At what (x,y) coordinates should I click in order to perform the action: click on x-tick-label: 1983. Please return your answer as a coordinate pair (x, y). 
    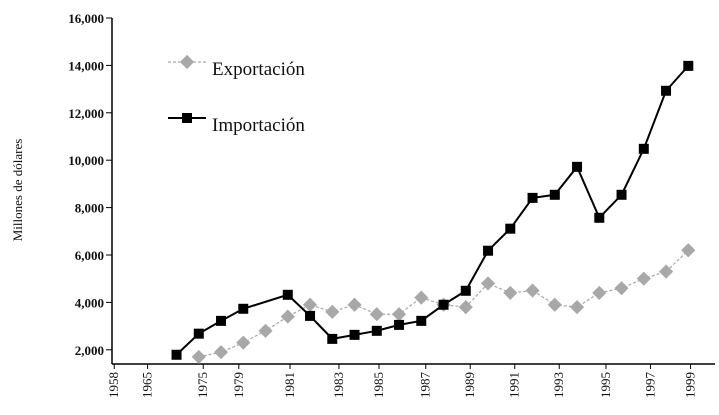
    Looking at the image, I should click on (338, 385).